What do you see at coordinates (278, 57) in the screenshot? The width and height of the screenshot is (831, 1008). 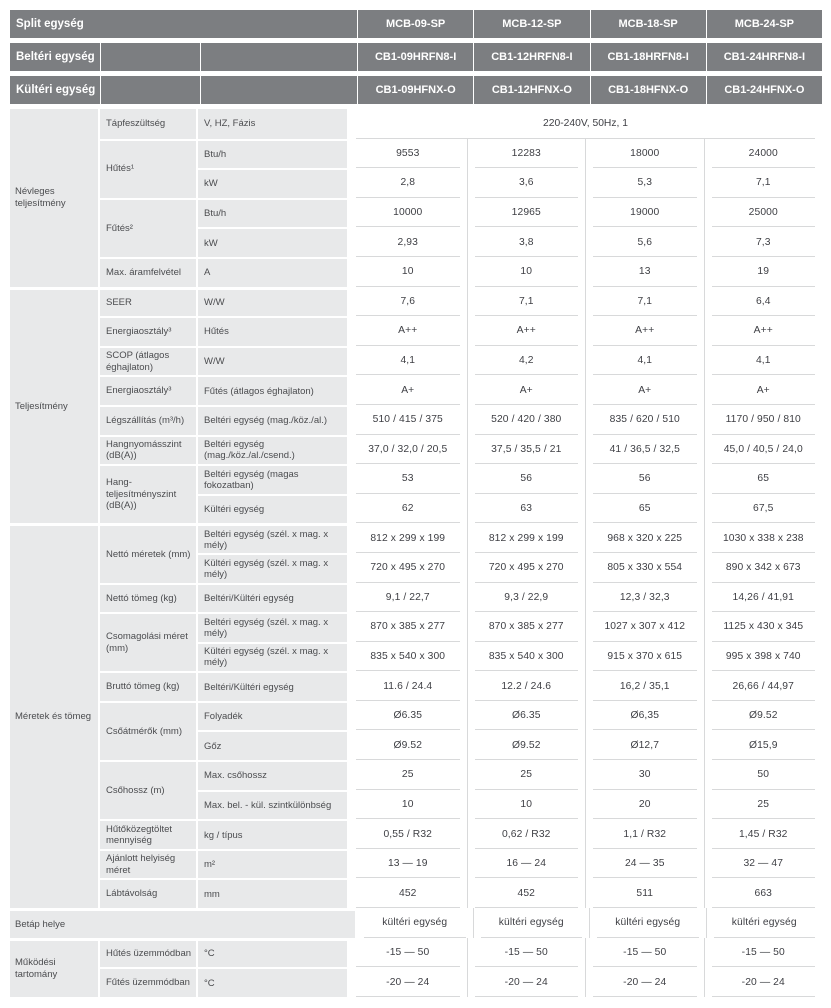 I see `header-spacer-cell` at bounding box center [278, 57].